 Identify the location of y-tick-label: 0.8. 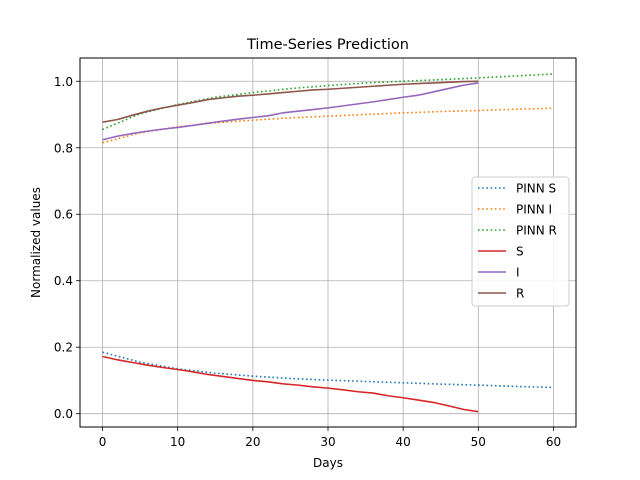
(63, 148).